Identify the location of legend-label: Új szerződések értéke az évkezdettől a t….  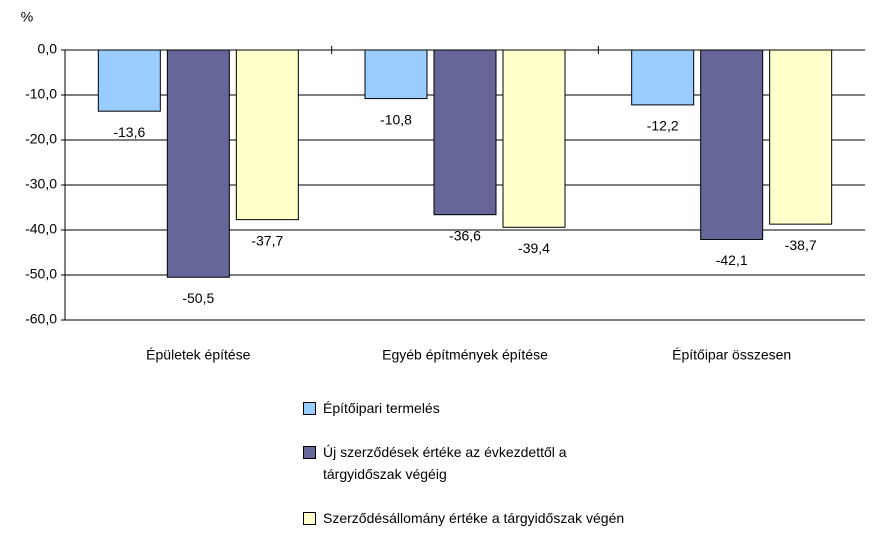
(445, 463).